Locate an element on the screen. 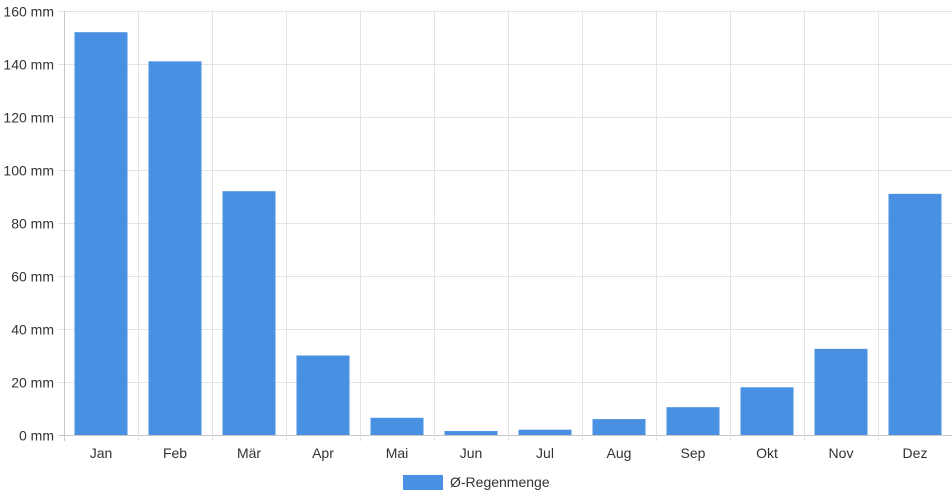 The height and width of the screenshot is (500, 952). bar-Jun is located at coordinates (471, 433).